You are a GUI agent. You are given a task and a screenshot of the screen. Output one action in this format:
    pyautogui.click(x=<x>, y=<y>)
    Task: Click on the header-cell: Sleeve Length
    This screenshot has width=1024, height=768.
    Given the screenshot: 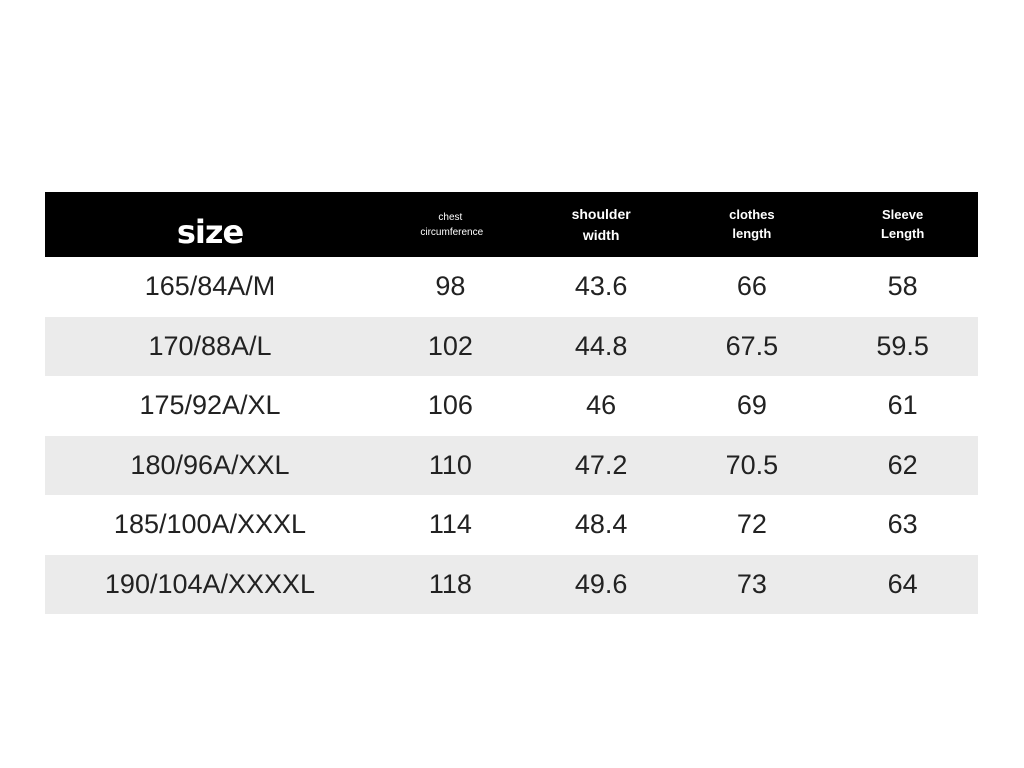 What is the action you would take?
    pyautogui.click(x=902, y=225)
    